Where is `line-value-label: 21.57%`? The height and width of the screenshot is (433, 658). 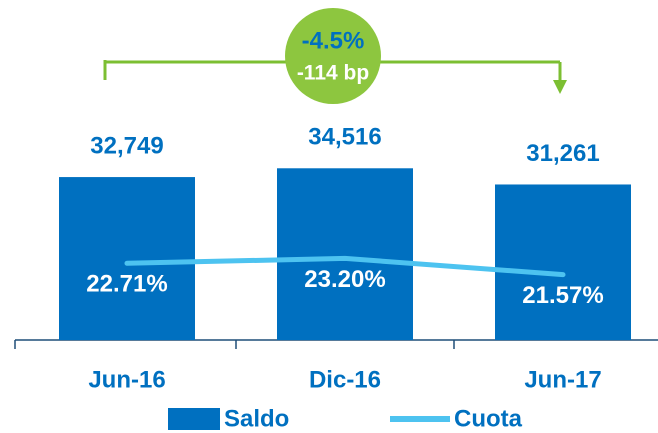 line-value-label: 21.57% is located at coordinates (562, 295).